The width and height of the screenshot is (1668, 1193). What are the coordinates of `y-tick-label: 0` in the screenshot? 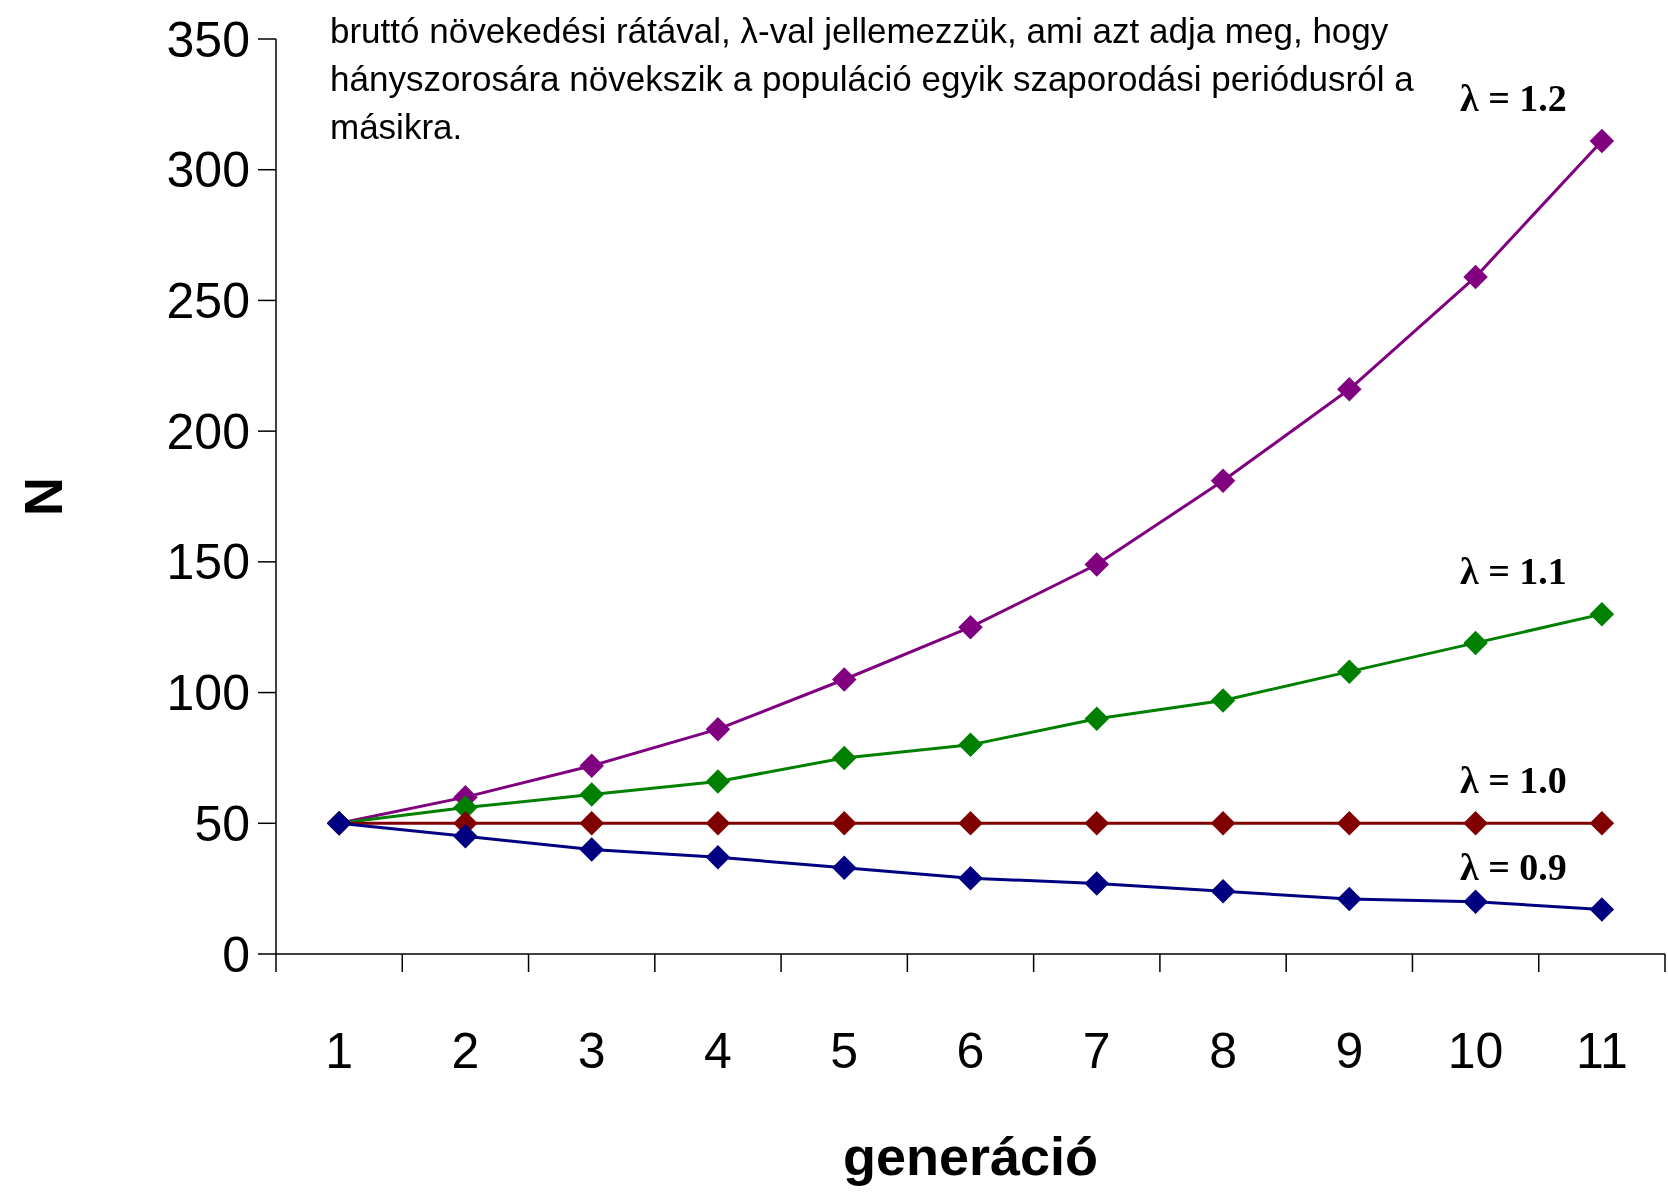 It's located at (236, 954).